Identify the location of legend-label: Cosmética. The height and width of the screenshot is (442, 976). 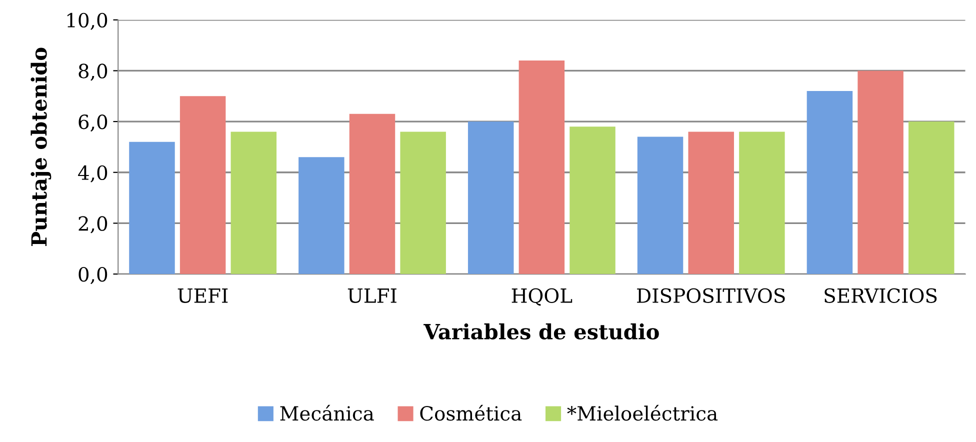
(471, 412).